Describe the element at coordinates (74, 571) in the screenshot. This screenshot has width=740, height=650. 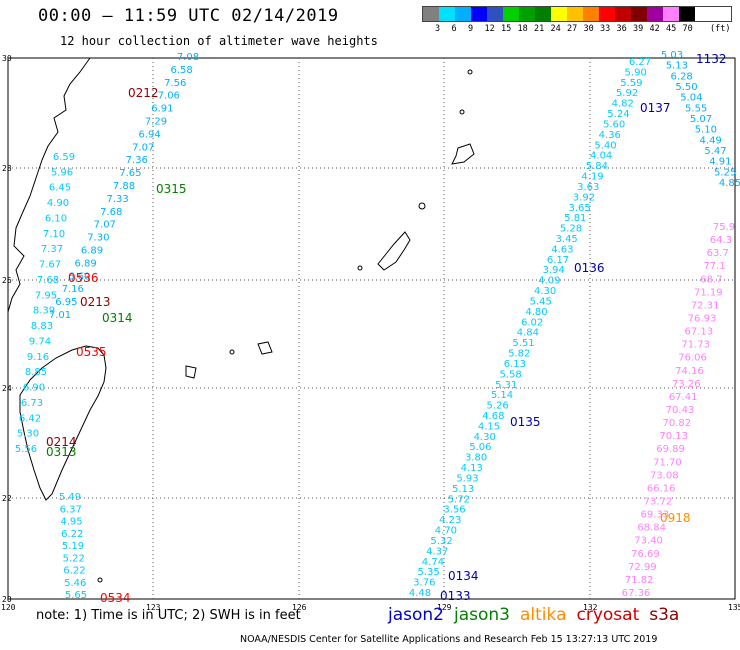
I see `wave-height-value: 6.22` at that location.